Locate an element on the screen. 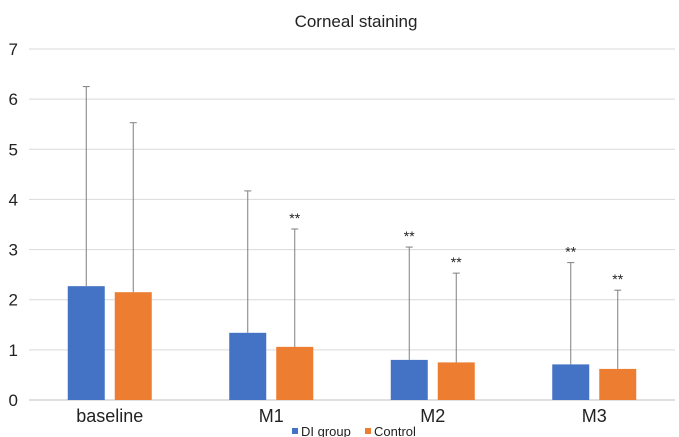  legend: DI group Control is located at coordinates (354, 430).